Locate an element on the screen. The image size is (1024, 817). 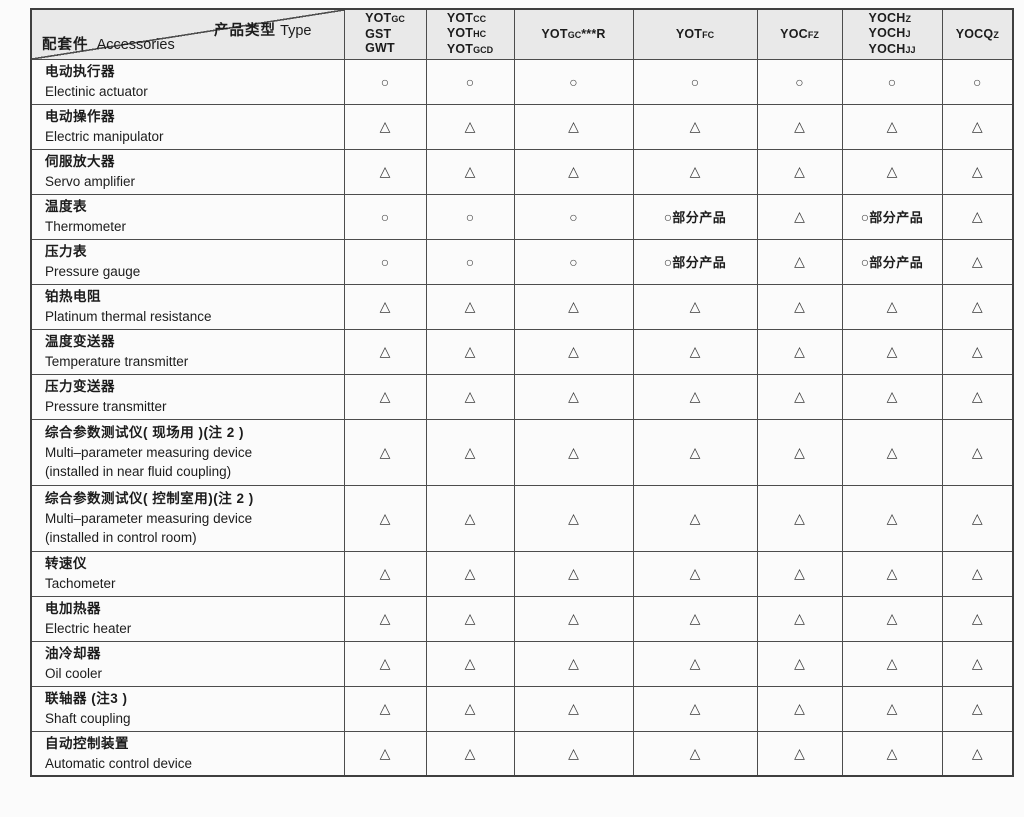
product-suffix: Z is located at coordinates (996, 35).